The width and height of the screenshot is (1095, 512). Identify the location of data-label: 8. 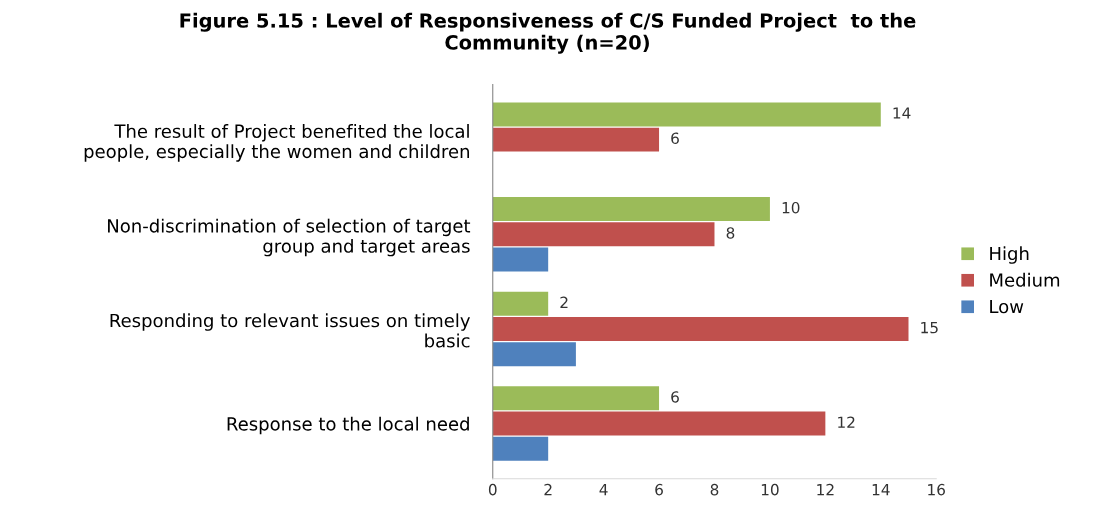
(730, 233).